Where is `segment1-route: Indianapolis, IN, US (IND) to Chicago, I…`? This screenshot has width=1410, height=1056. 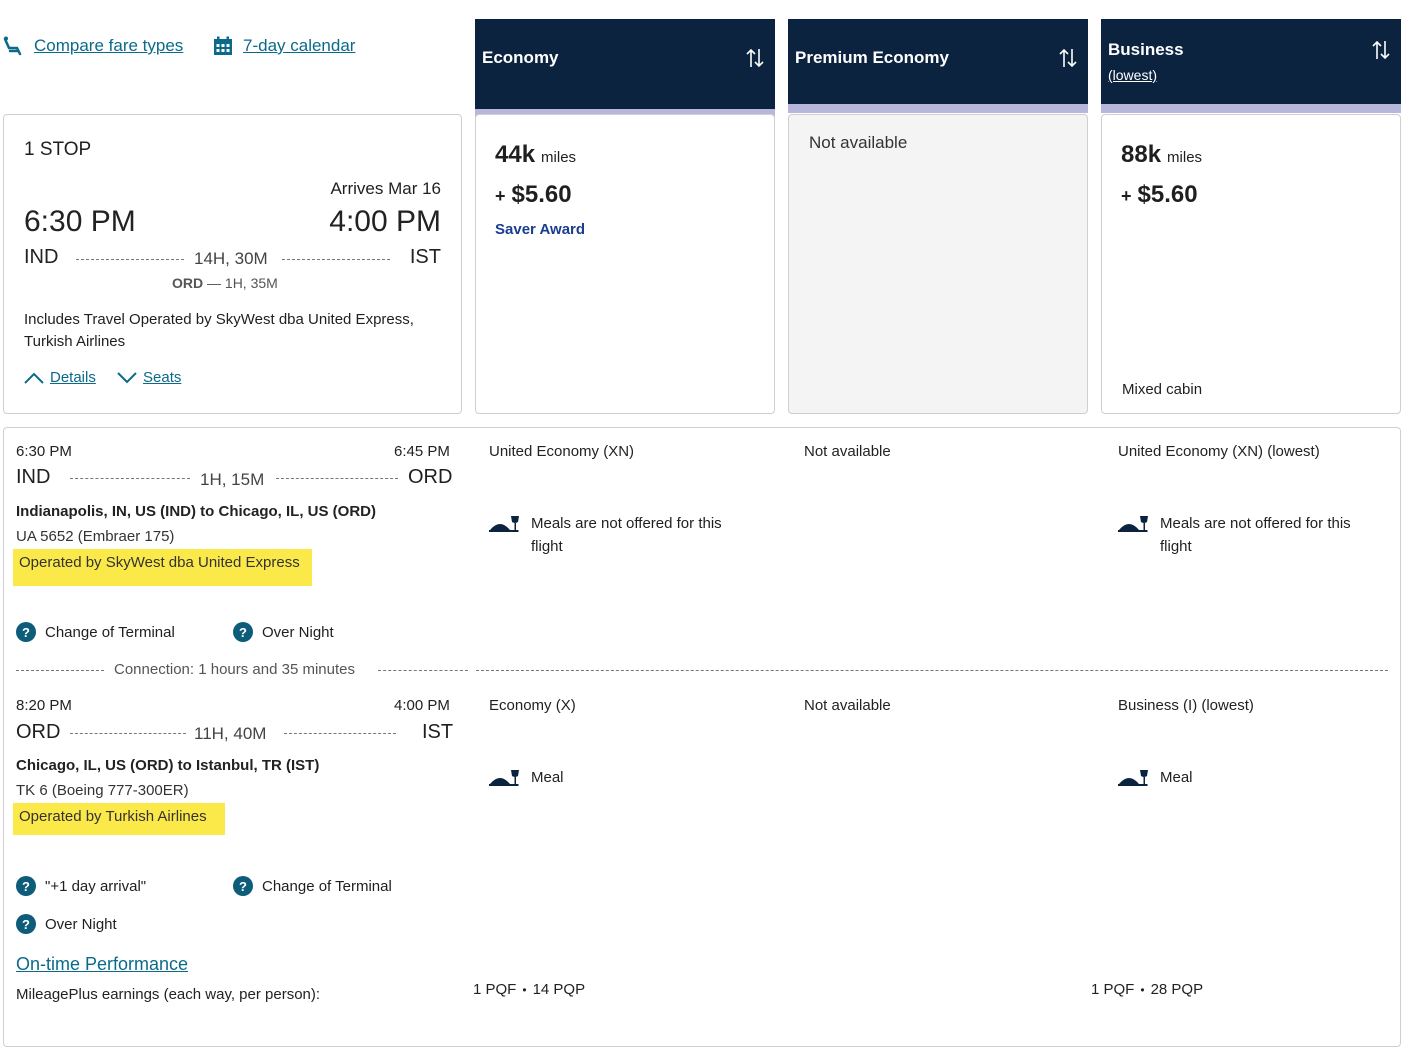 segment1-route: Indianapolis, IN, US (IND) to Chicago, I… is located at coordinates (196, 511).